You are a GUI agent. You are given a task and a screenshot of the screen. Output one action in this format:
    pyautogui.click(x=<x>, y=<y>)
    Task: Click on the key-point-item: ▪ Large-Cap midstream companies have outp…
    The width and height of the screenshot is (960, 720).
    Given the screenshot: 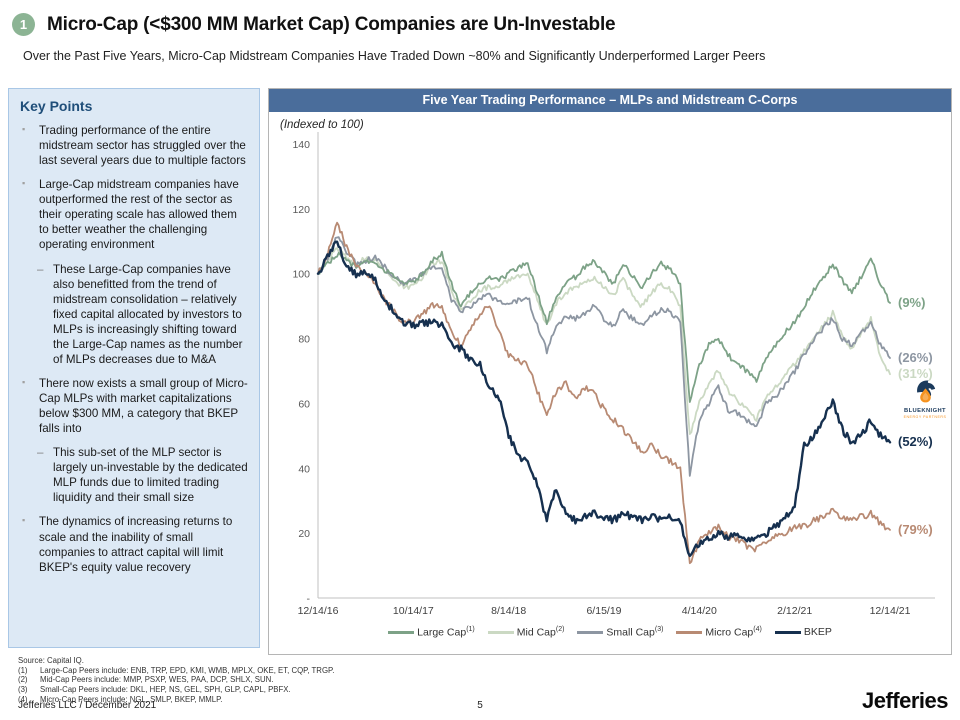 What is the action you would take?
    pyautogui.click(x=130, y=215)
    